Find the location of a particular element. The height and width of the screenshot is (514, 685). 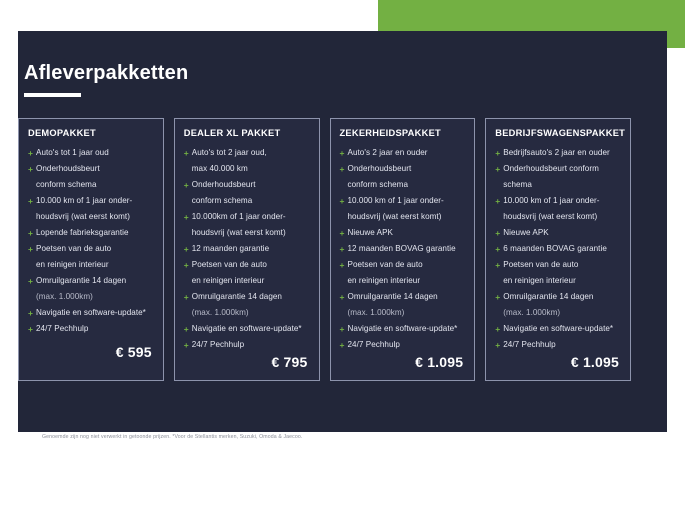

package-feature-item: + Onderhoudsbeurt conform is located at coordinates (558, 169).